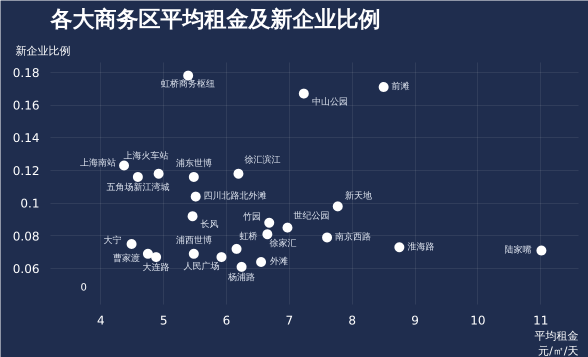  Describe the element at coordinates (330, 102) in the screenshot. I see `annotation: 中山公园` at that location.